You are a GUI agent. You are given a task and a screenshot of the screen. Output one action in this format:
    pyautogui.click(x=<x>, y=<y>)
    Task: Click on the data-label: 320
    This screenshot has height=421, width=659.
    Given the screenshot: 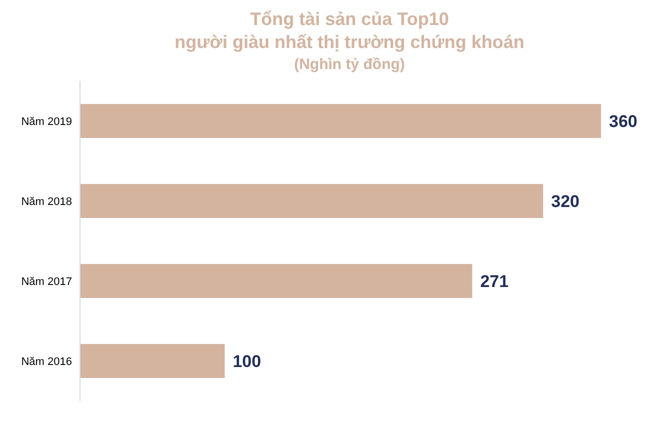 What is the action you would take?
    pyautogui.click(x=565, y=202)
    